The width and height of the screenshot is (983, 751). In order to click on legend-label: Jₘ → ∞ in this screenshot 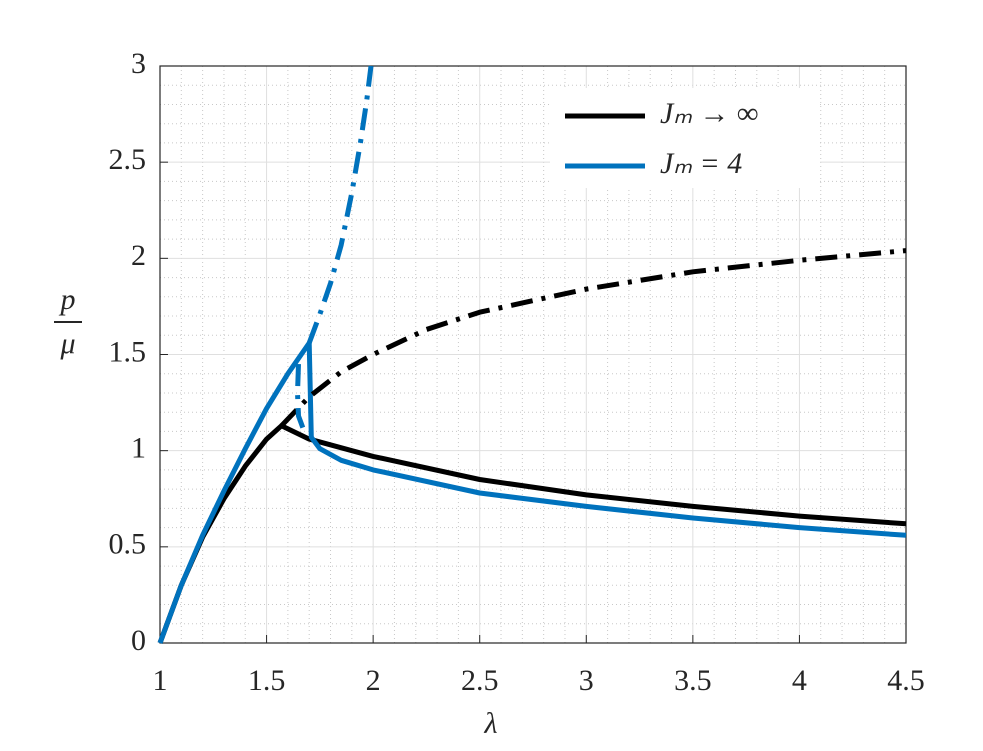, I will do `click(709, 113)`.